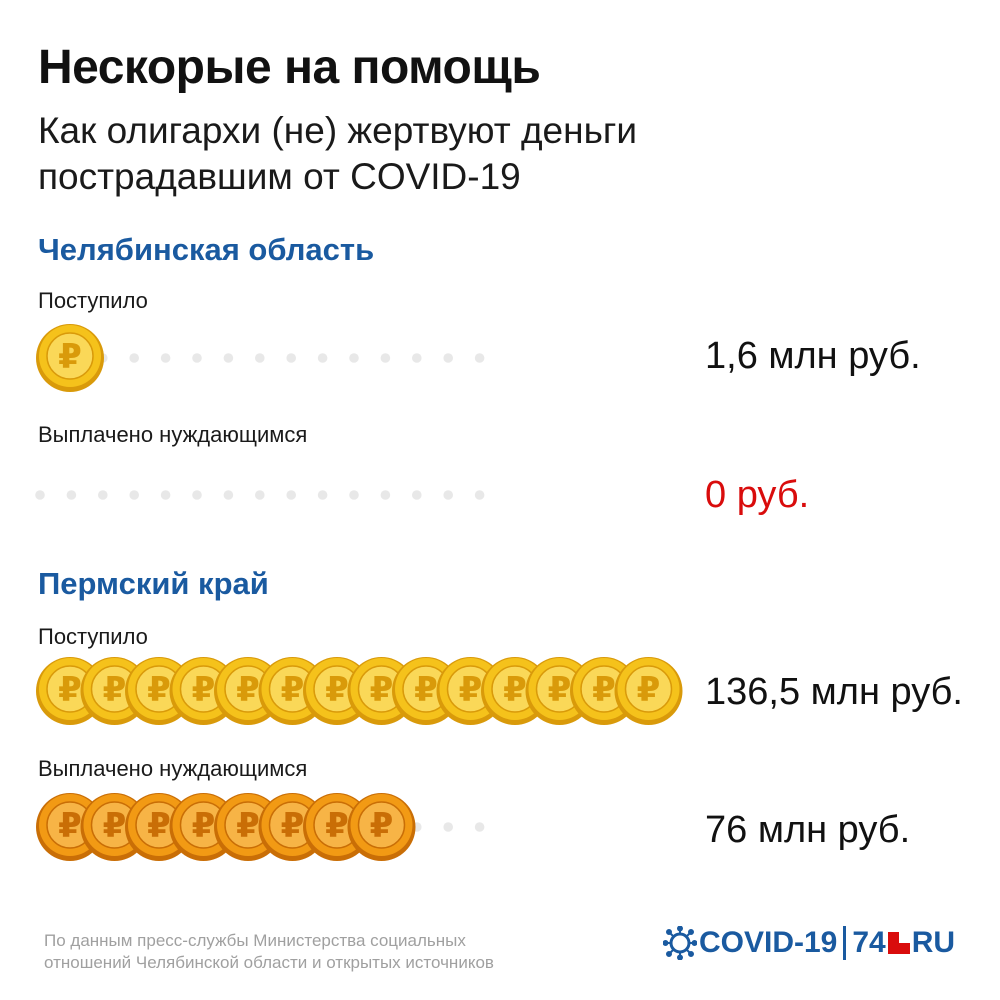 This screenshot has height=1000, width=1000. I want to click on logo-covid-text: COVID-19, so click(768, 942).